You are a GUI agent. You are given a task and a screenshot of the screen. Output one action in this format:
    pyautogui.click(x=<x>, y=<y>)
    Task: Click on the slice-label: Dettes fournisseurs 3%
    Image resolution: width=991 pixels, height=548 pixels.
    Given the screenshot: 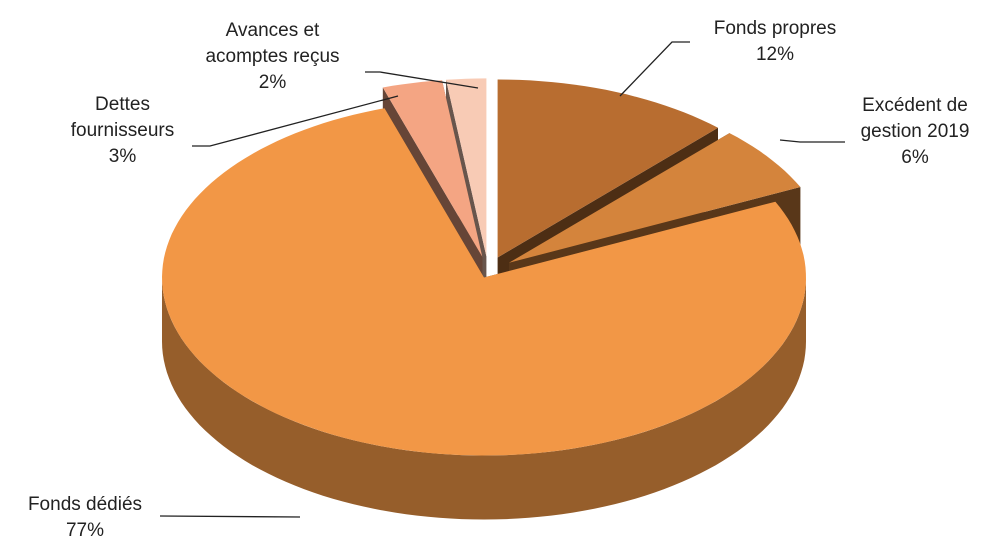 What is the action you would take?
    pyautogui.click(x=122, y=131)
    